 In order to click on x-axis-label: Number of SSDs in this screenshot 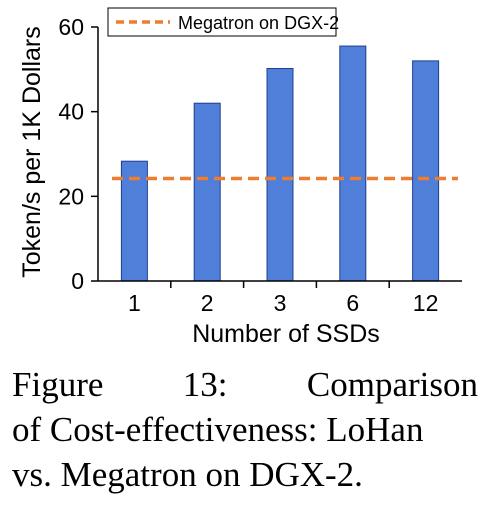, I will do `click(286, 334)`.